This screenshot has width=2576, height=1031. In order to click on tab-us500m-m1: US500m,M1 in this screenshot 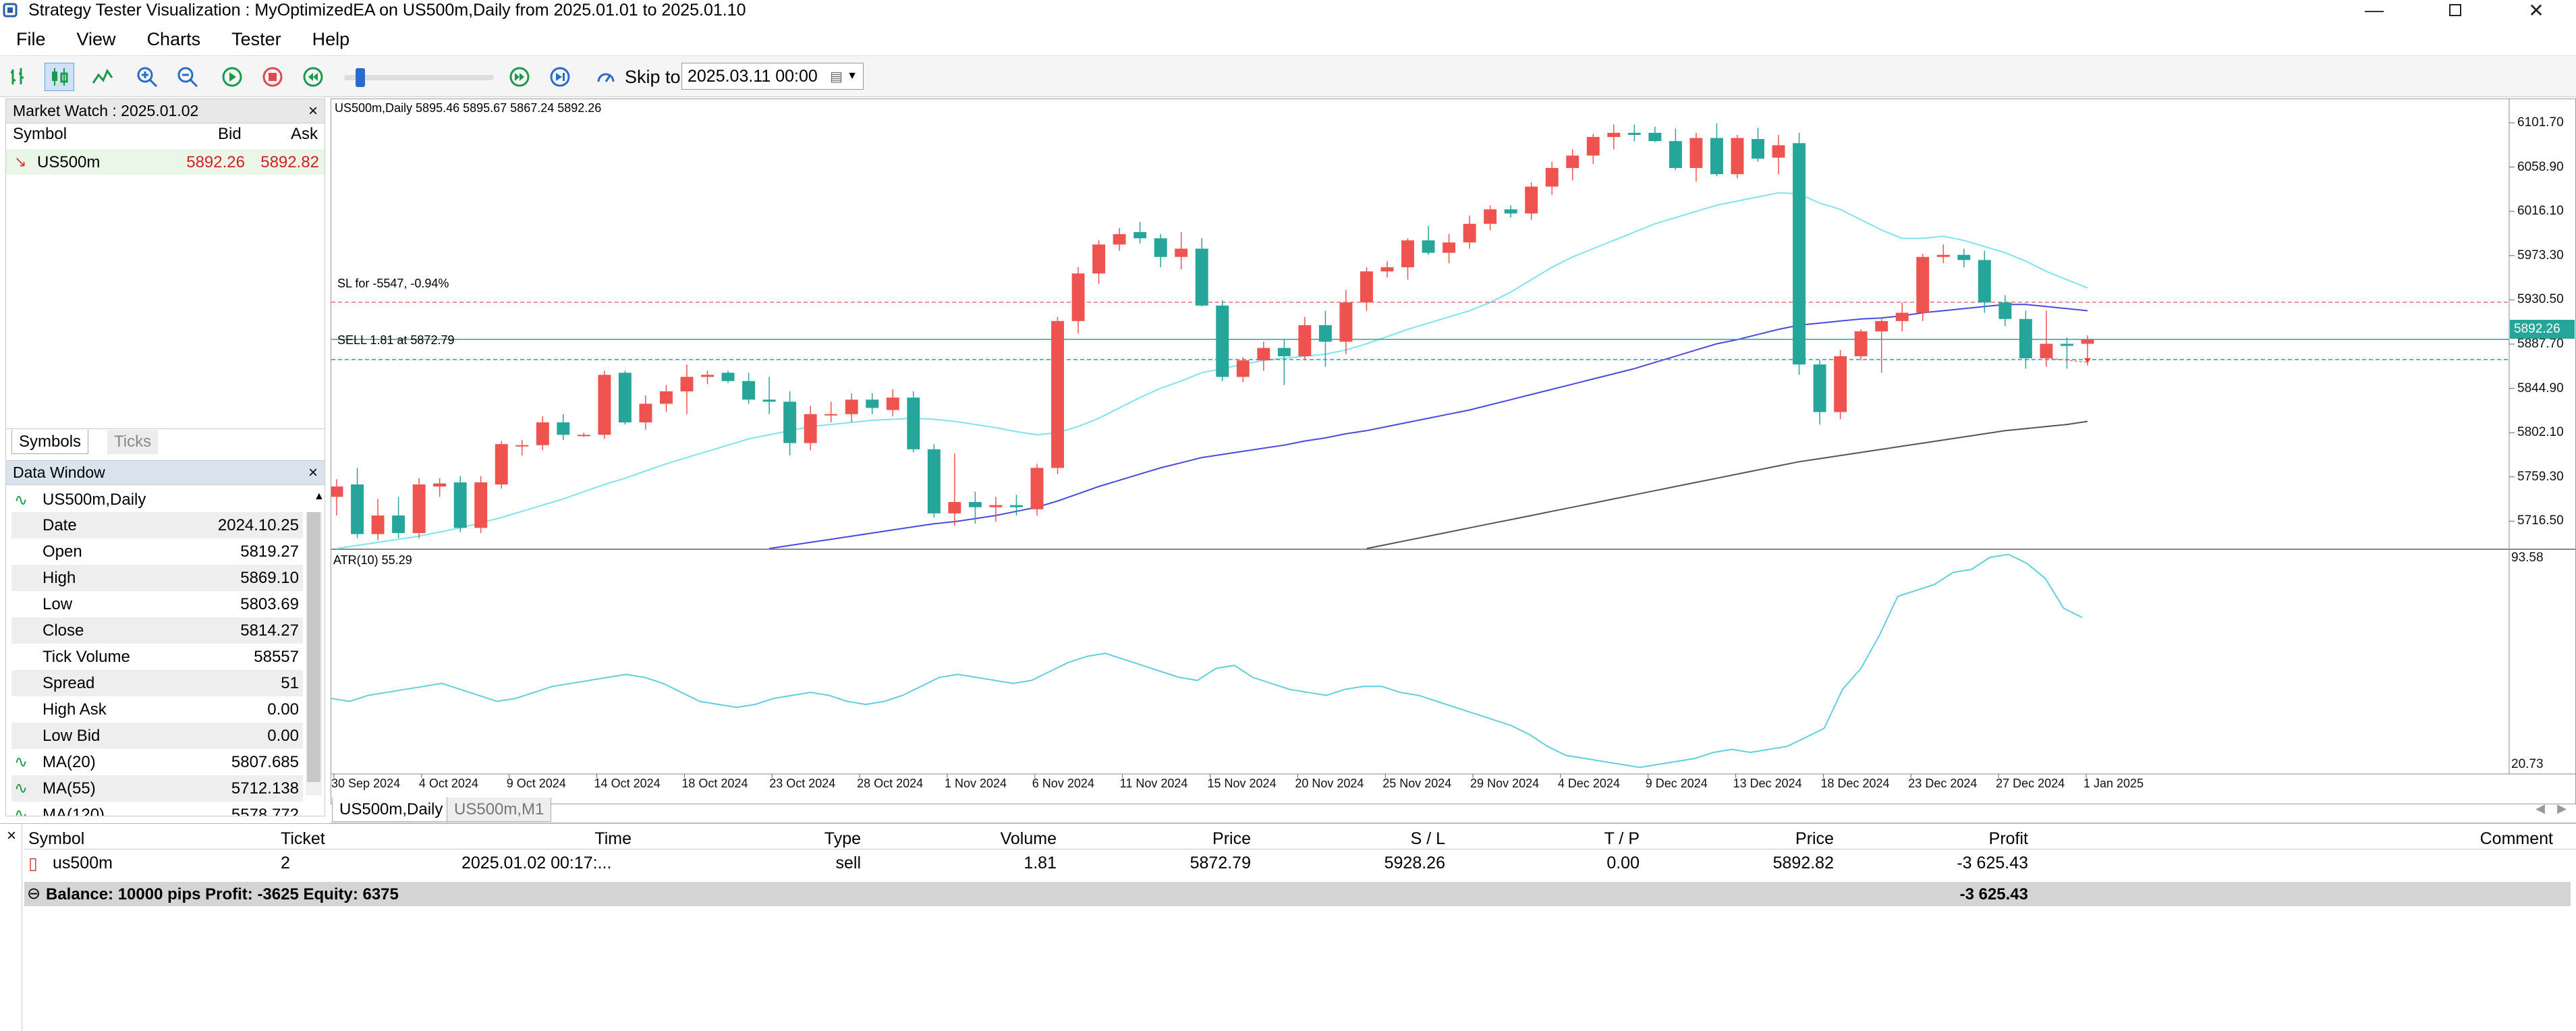, I will do `click(499, 810)`.